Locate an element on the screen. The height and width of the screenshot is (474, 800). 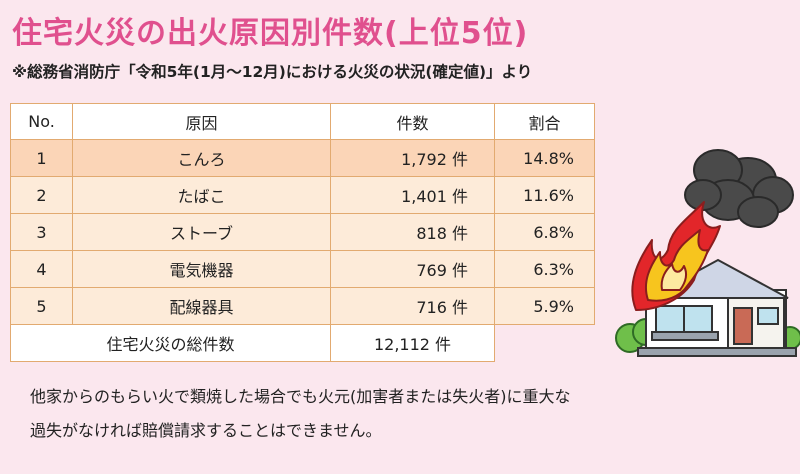
cell-cause: ストーブ is located at coordinates (201, 232).